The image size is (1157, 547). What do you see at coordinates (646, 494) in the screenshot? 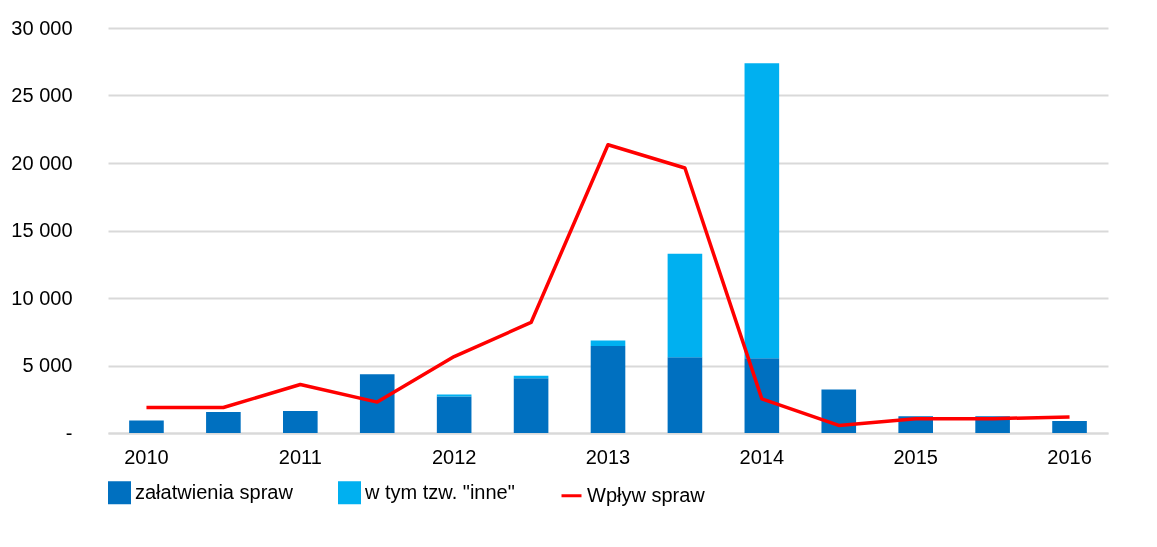
I see `legend-label: Wpływ spraw` at bounding box center [646, 494].